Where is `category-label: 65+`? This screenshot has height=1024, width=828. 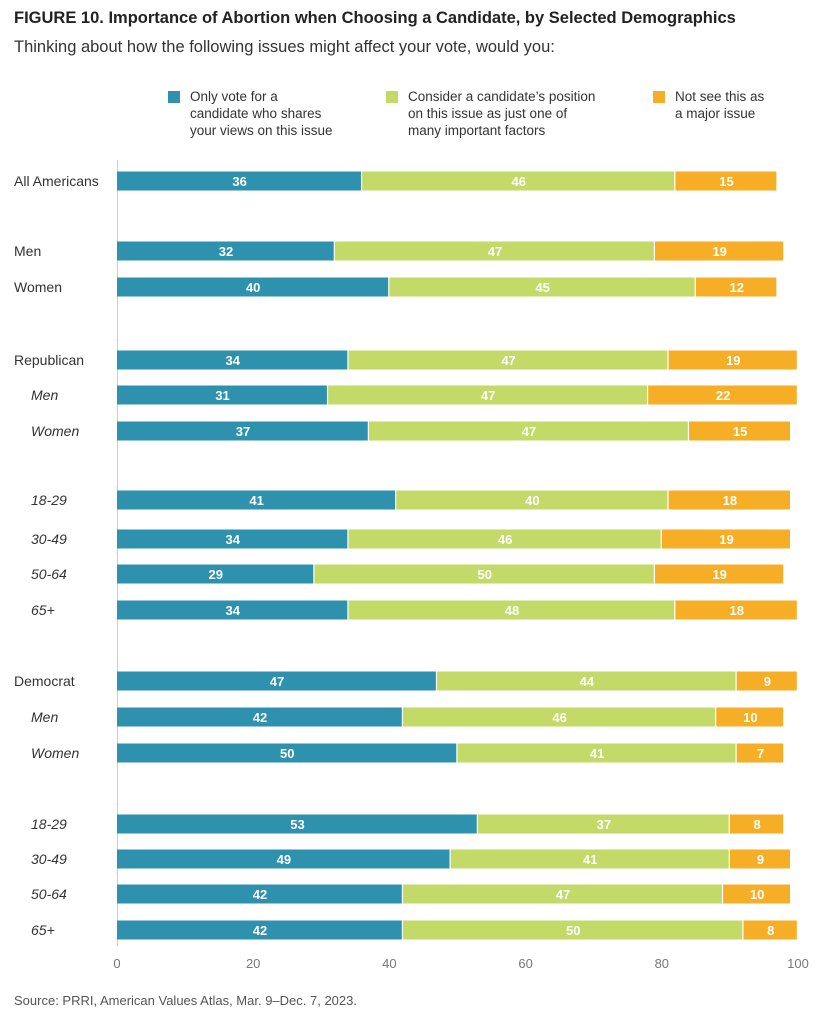 category-label: 65+ is located at coordinates (43, 610).